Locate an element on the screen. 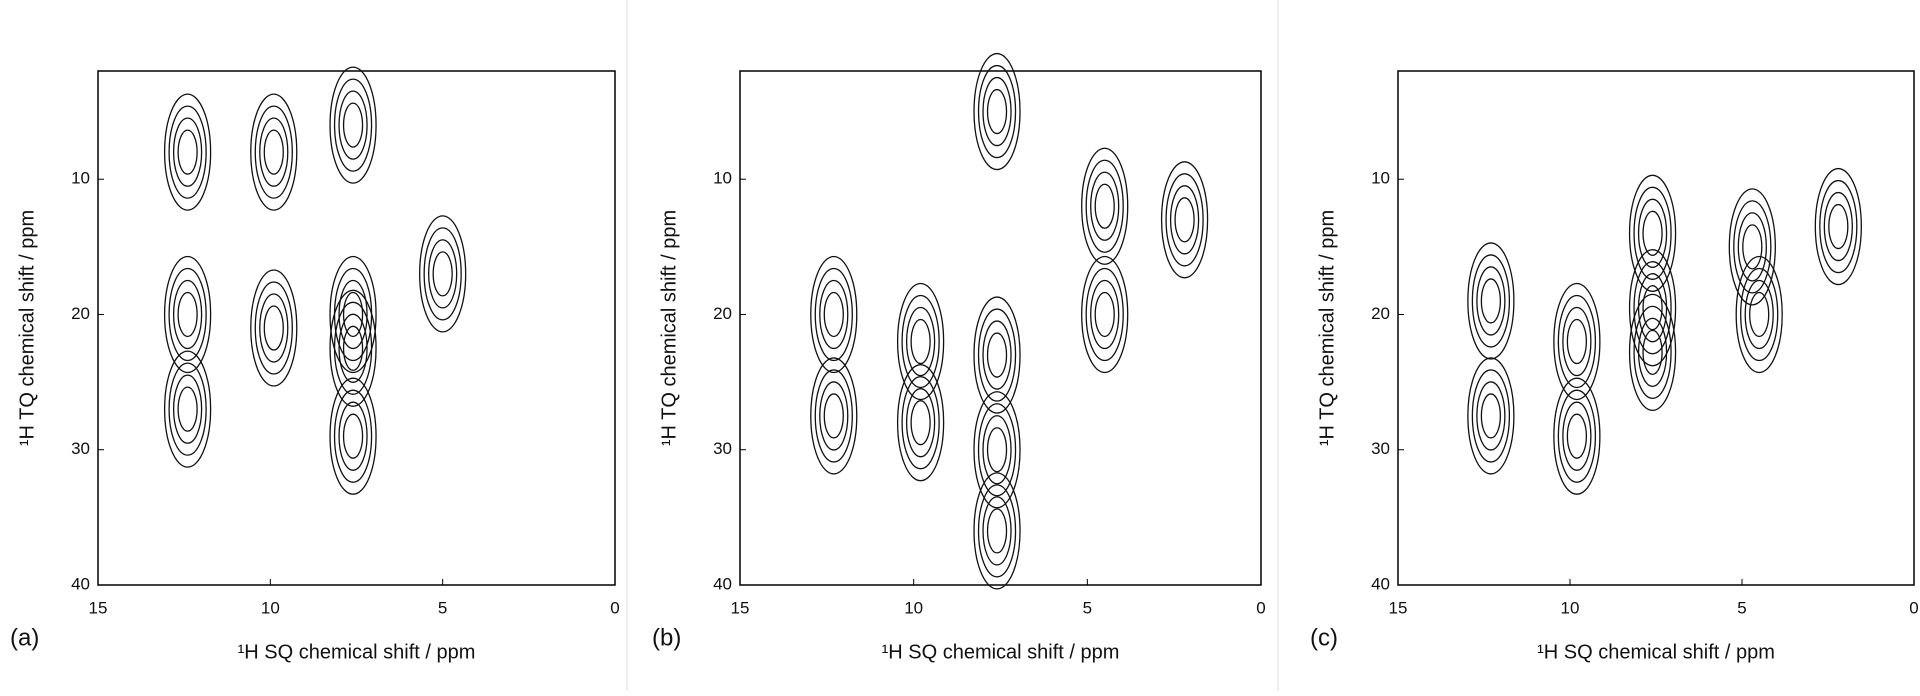  x-tick-label: 0 is located at coordinates (614, 607).